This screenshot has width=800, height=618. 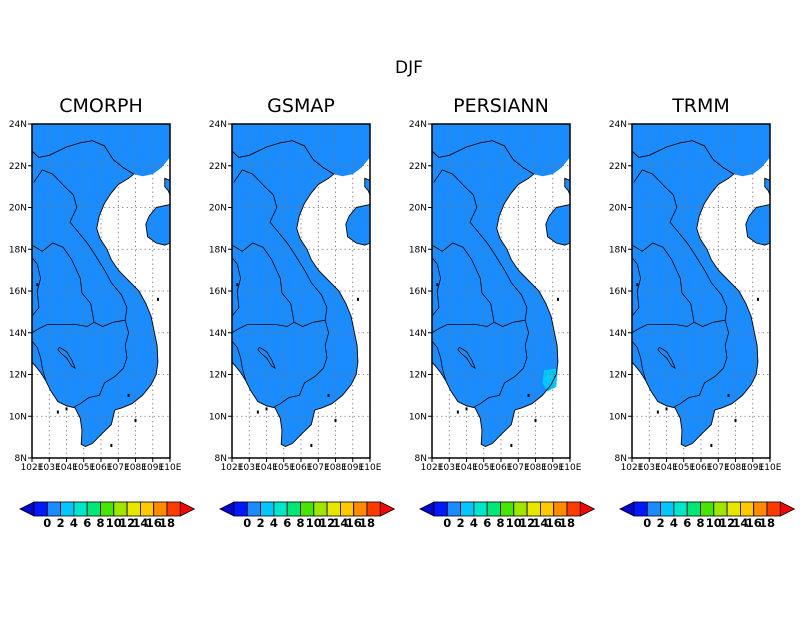 I want to click on panel-title: GSMAP, so click(x=301, y=106).